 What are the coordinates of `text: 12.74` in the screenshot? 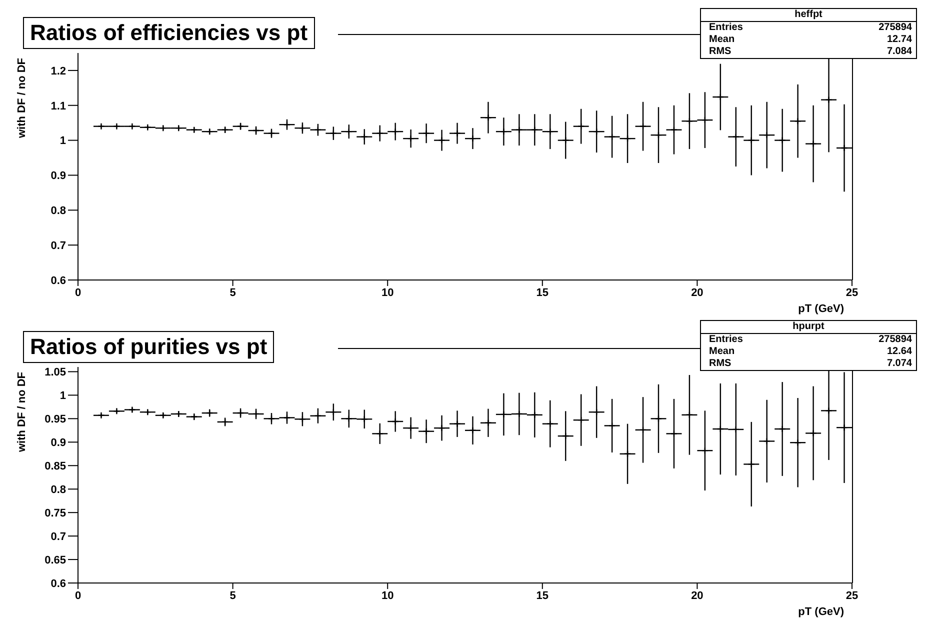 It's located at (899, 40).